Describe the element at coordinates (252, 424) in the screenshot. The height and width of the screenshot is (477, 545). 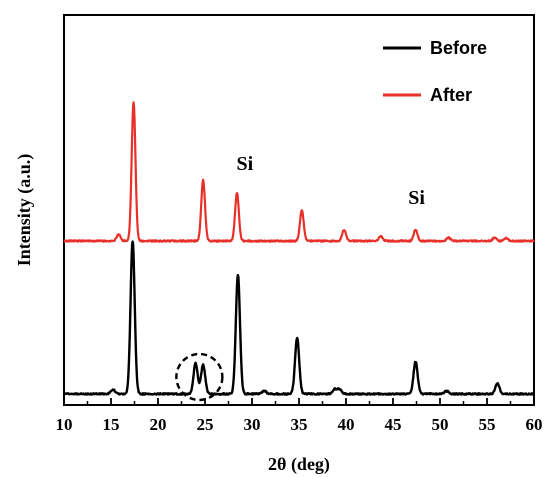
I see `x-tick-label-30: 30` at that location.